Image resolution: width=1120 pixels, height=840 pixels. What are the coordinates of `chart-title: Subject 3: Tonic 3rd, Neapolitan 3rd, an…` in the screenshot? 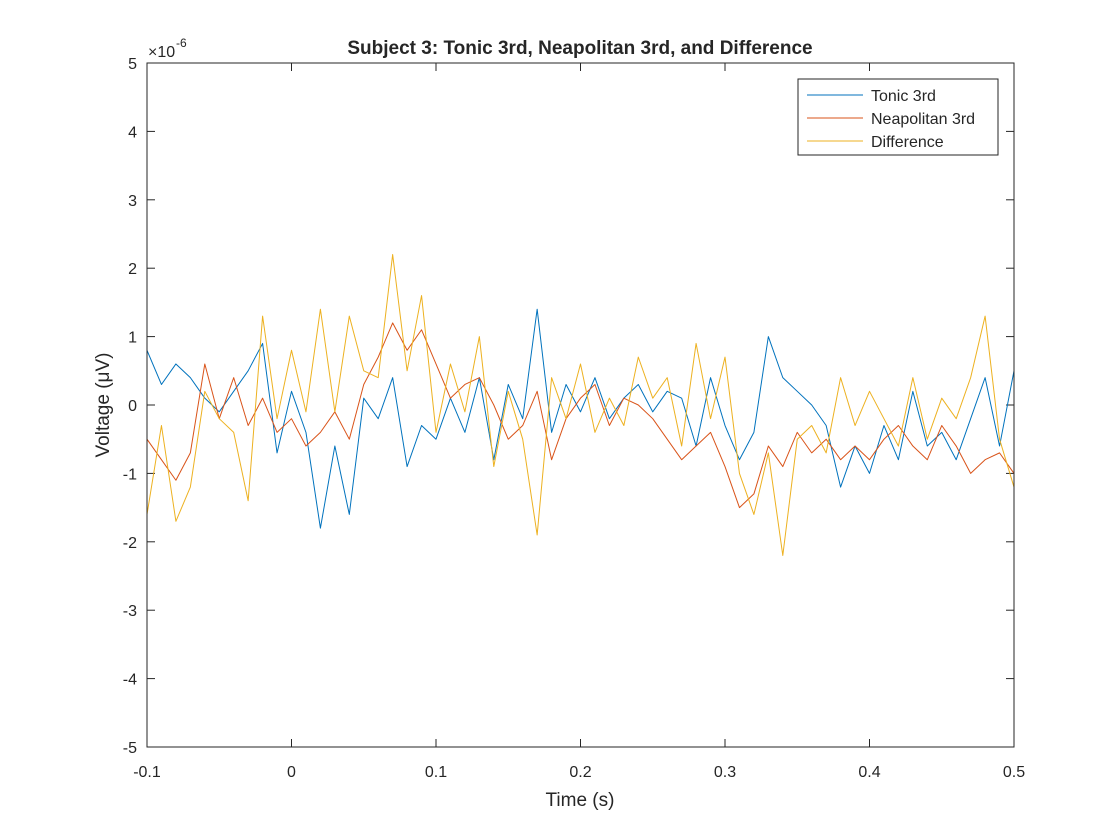 It's located at (579, 48).